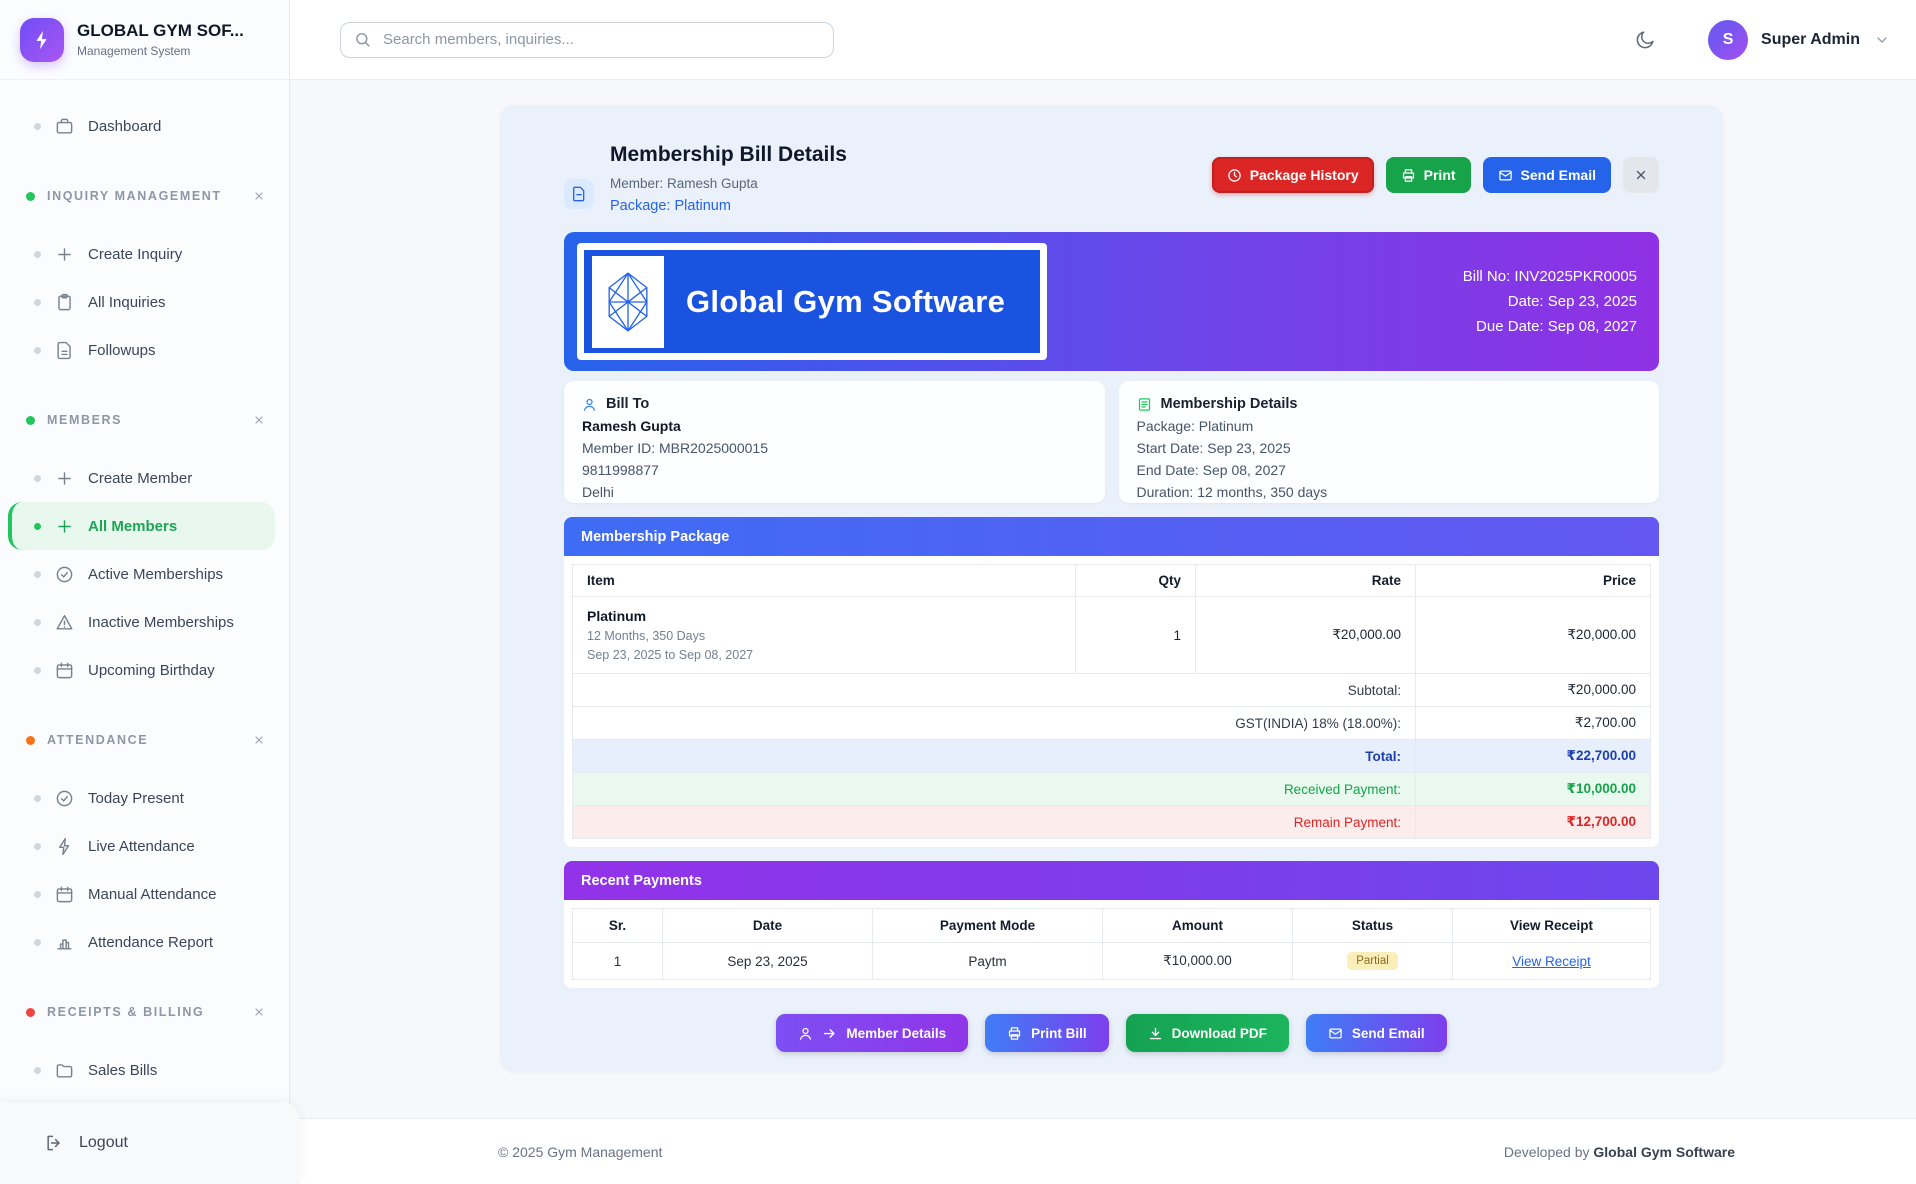 The image size is (1916, 1184). What do you see at coordinates (141, 526) in the screenshot?
I see `sidebar-item-all-members: All Members` at bounding box center [141, 526].